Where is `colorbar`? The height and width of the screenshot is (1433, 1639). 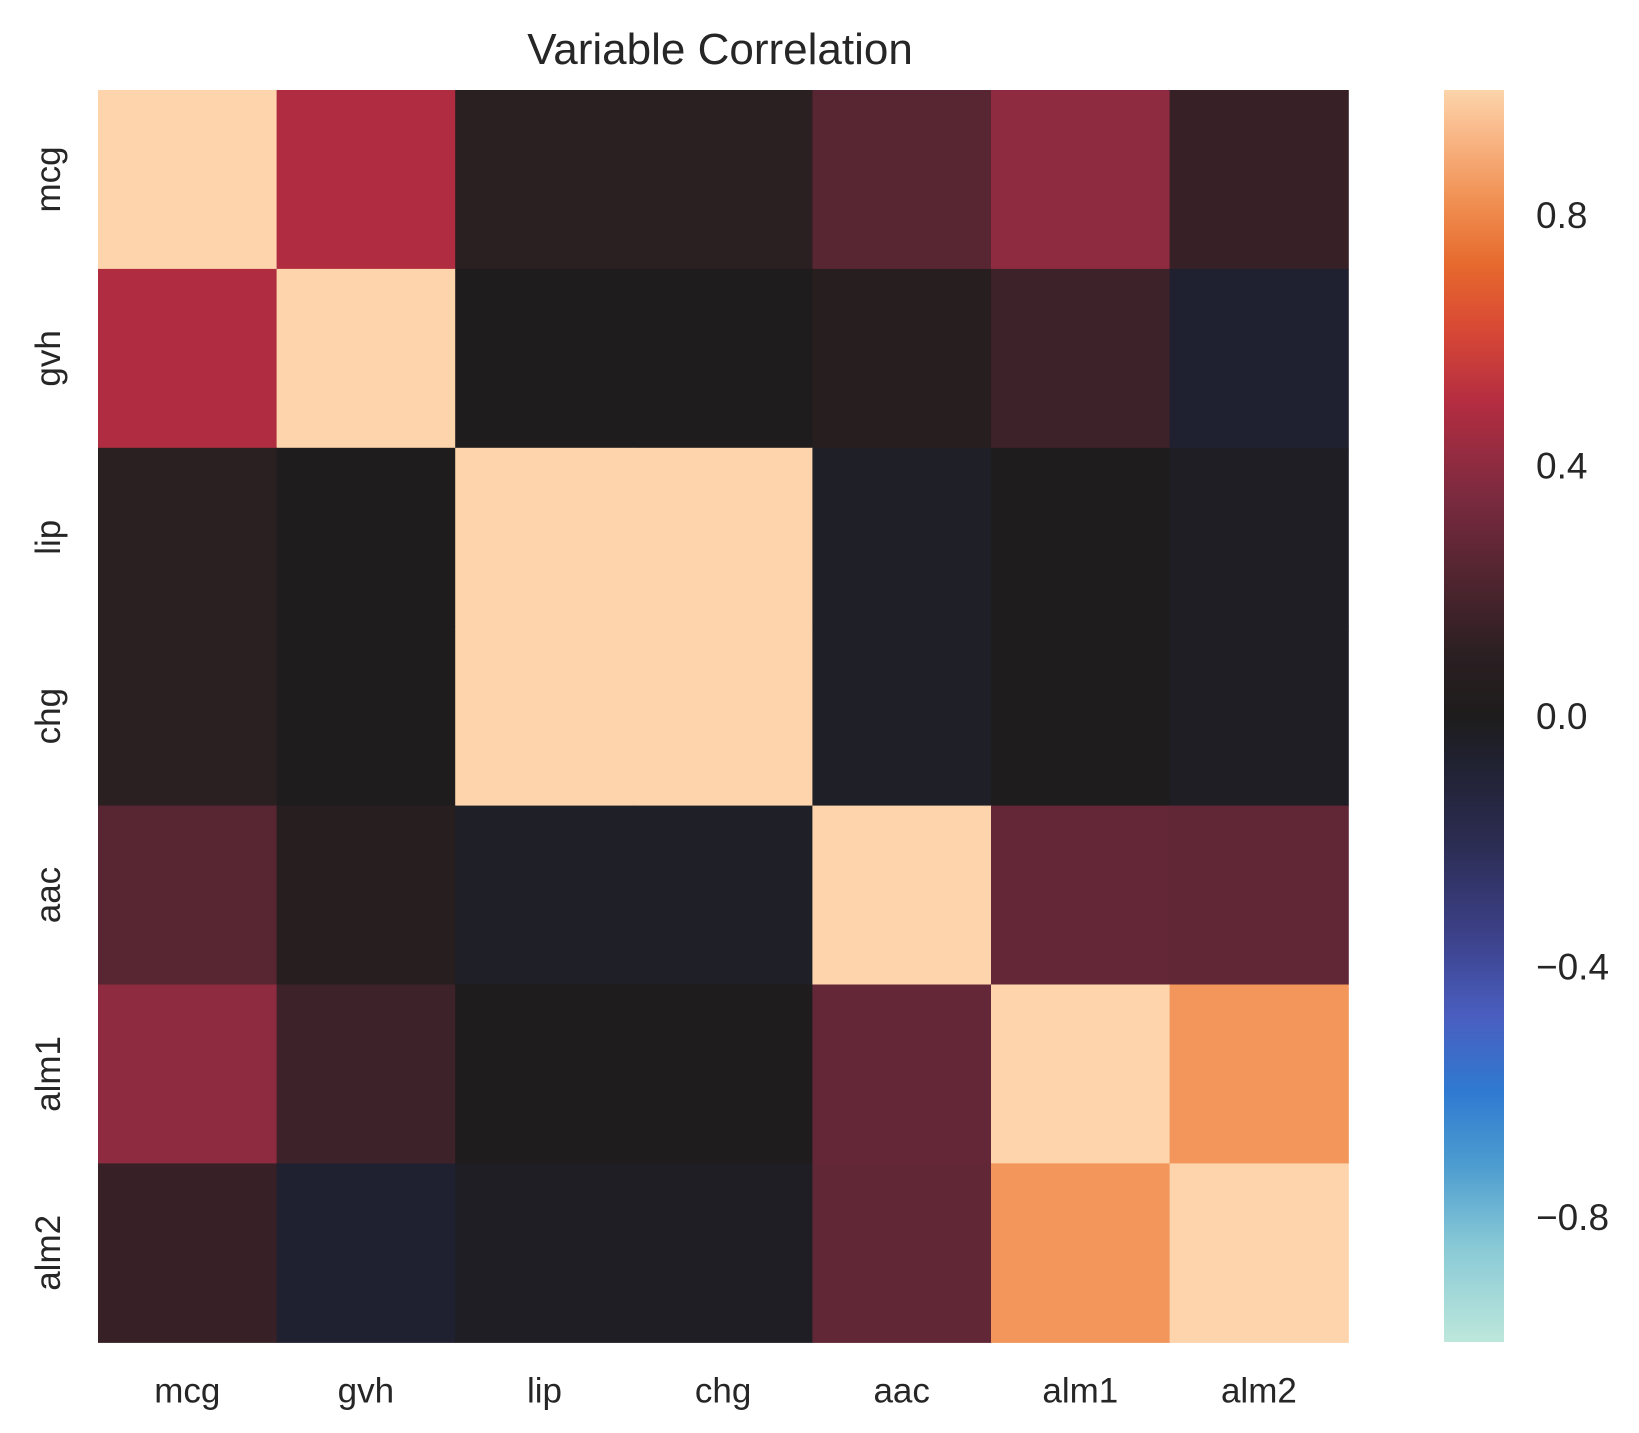 colorbar is located at coordinates (1474, 716).